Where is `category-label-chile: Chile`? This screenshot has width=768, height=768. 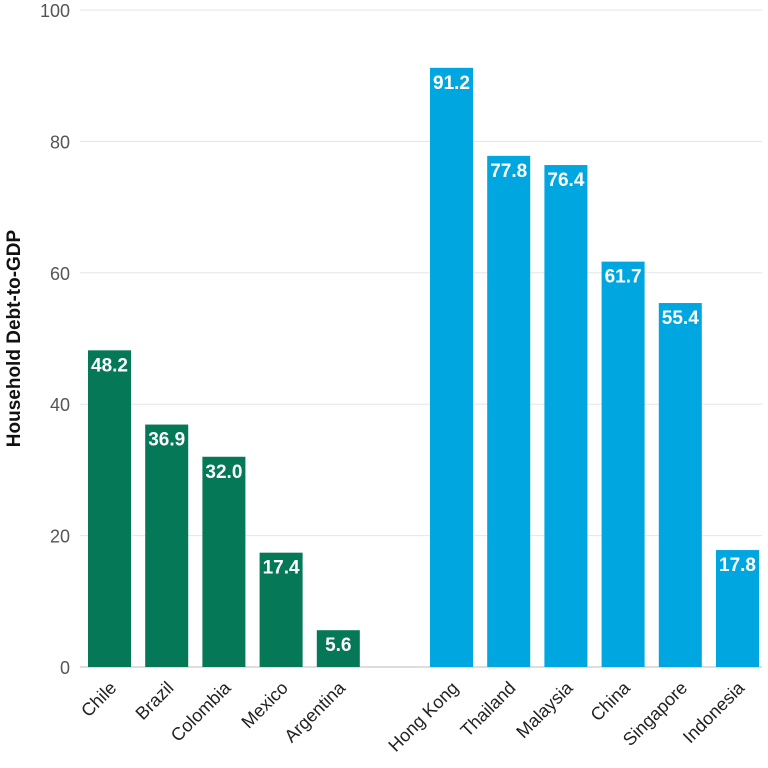
category-label-chile: Chile is located at coordinates (98, 699).